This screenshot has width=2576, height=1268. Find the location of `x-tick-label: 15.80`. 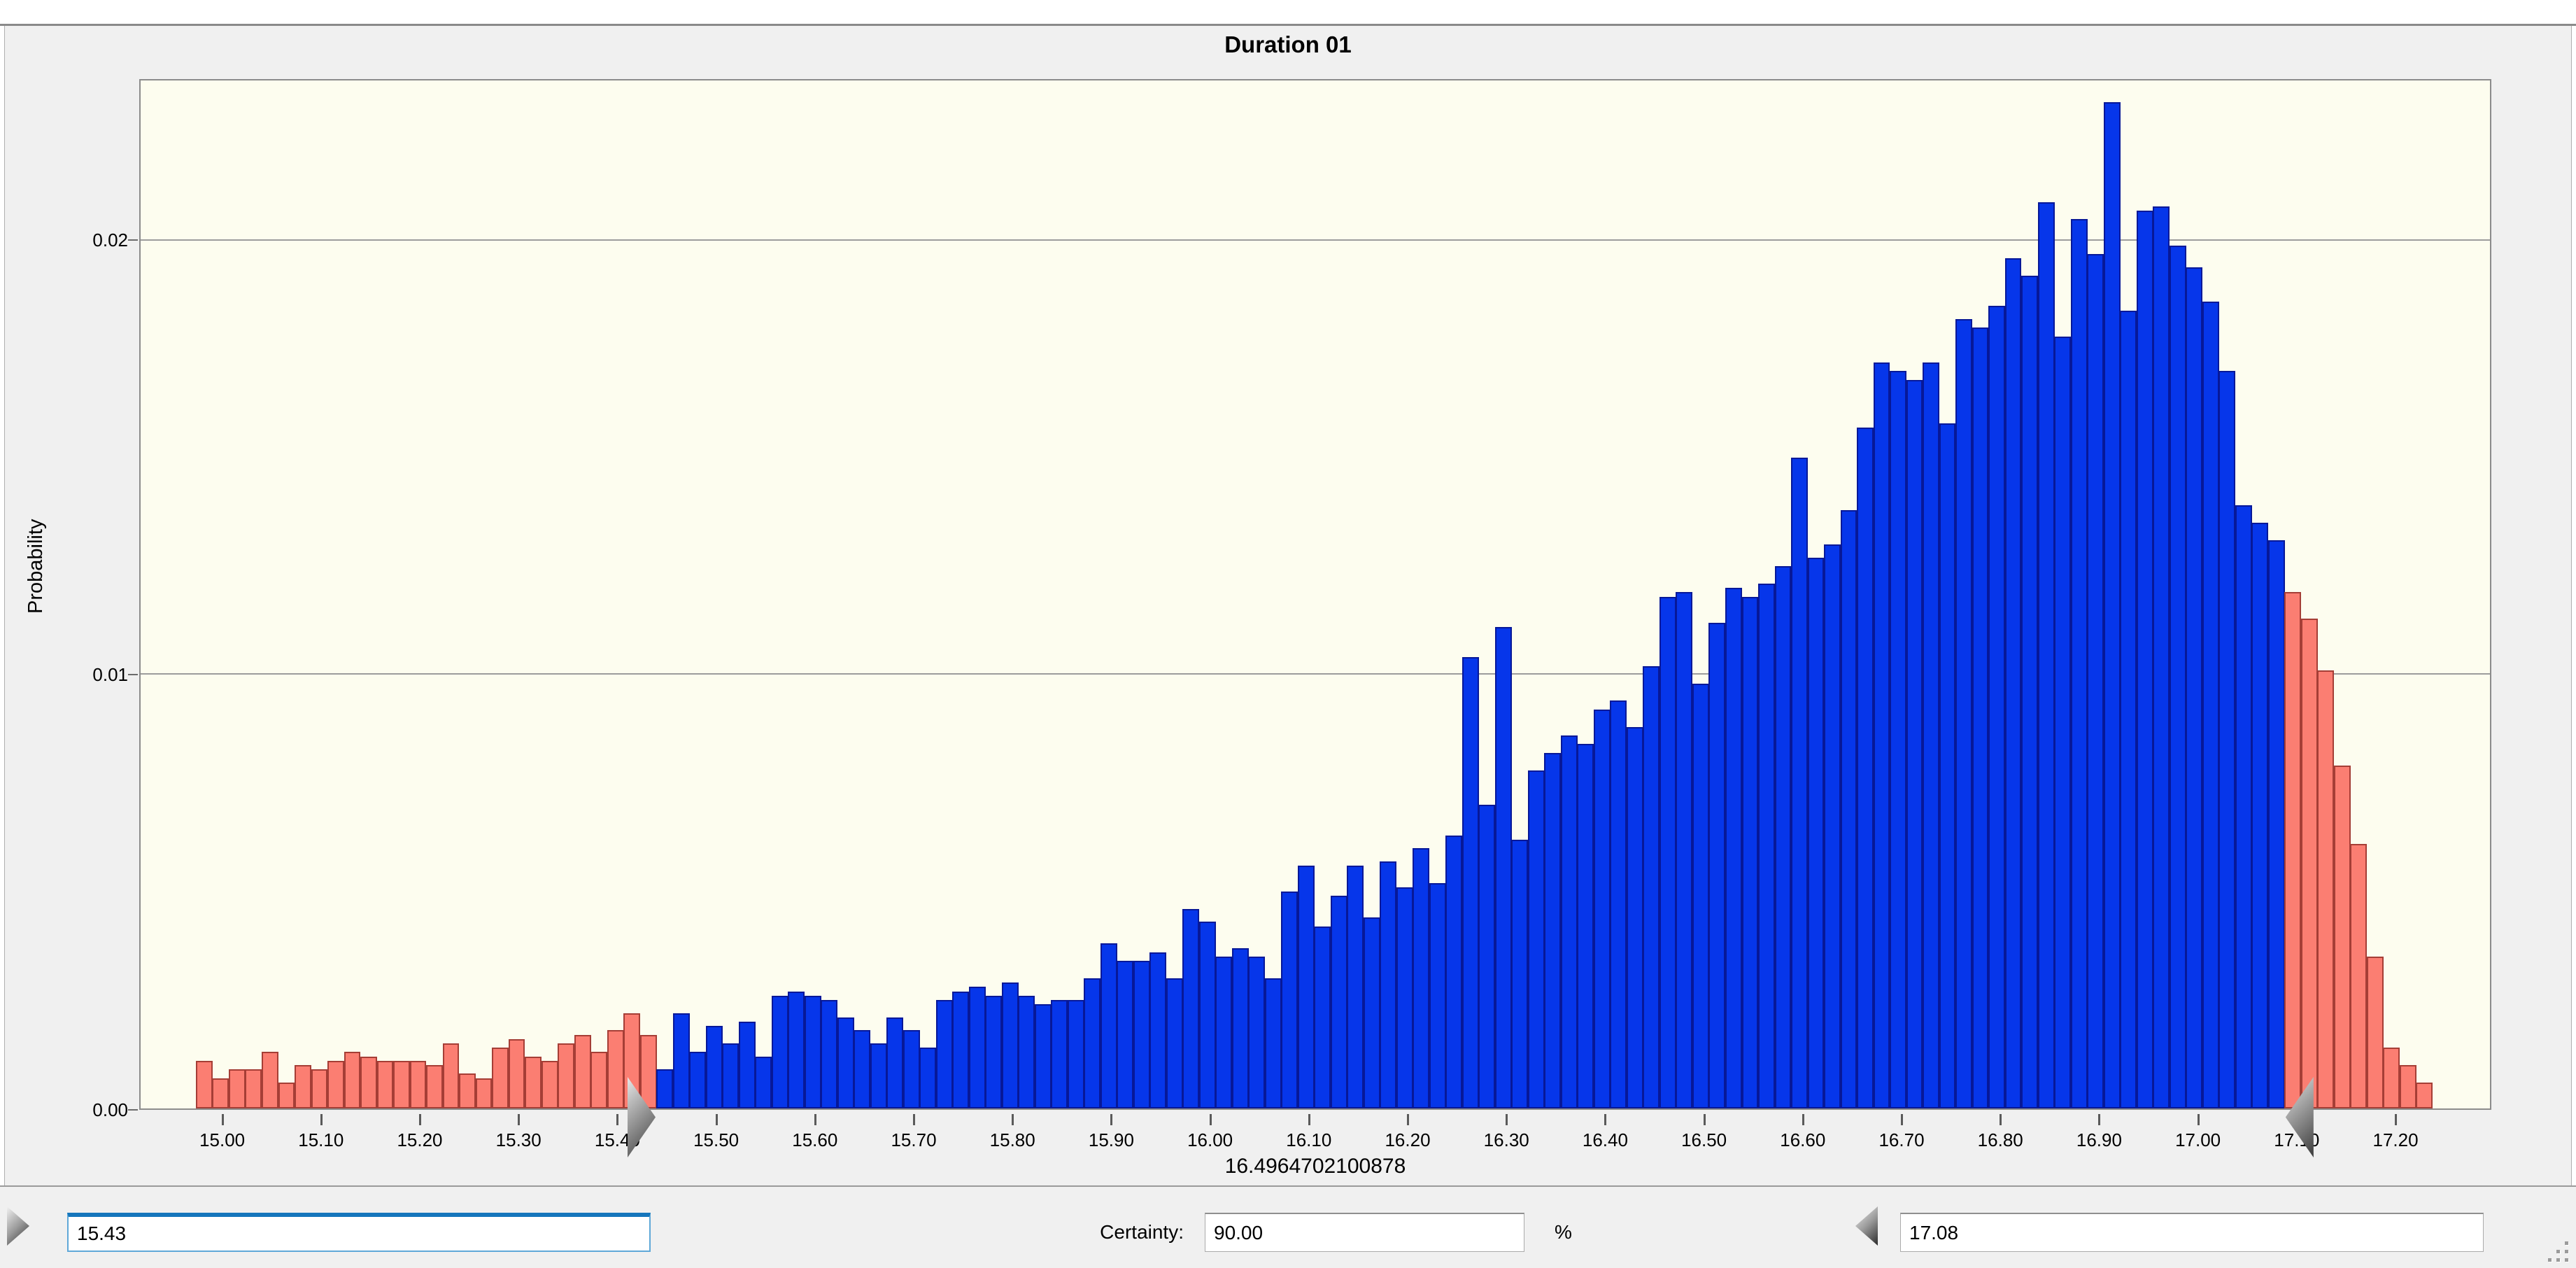

x-tick-label: 15.80 is located at coordinates (1012, 1139).